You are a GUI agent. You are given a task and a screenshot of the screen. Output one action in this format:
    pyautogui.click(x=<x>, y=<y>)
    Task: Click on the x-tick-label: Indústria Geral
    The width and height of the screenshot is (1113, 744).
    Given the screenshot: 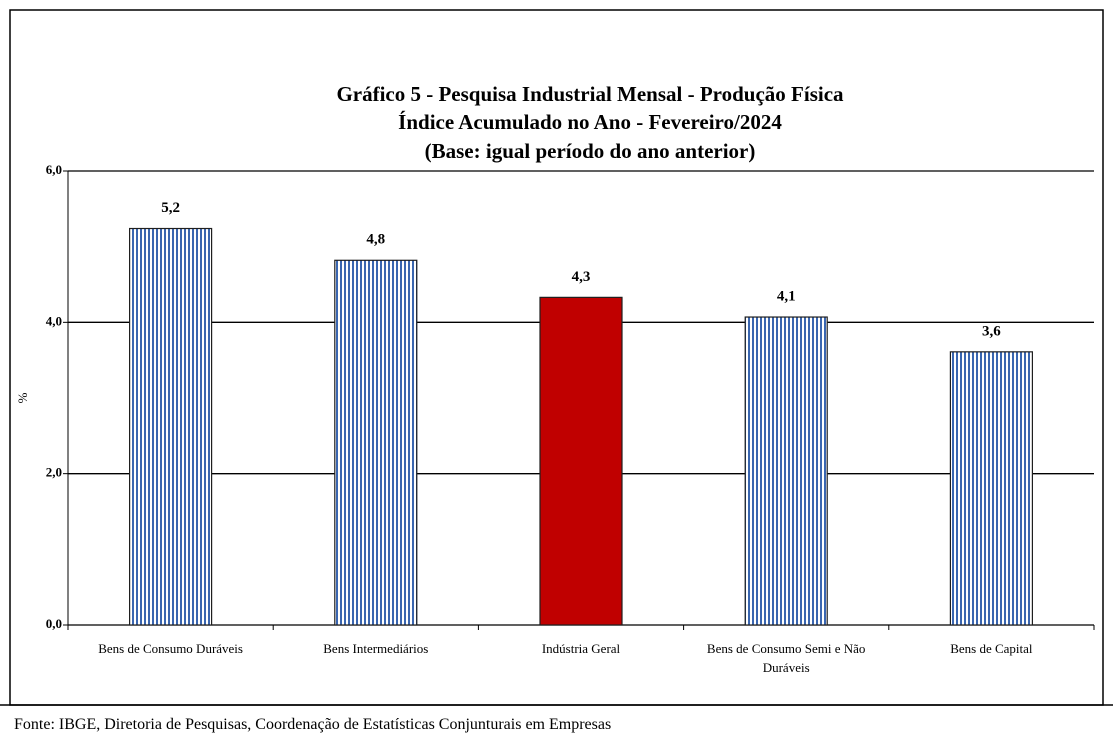 What is the action you would take?
    pyautogui.click(x=581, y=648)
    